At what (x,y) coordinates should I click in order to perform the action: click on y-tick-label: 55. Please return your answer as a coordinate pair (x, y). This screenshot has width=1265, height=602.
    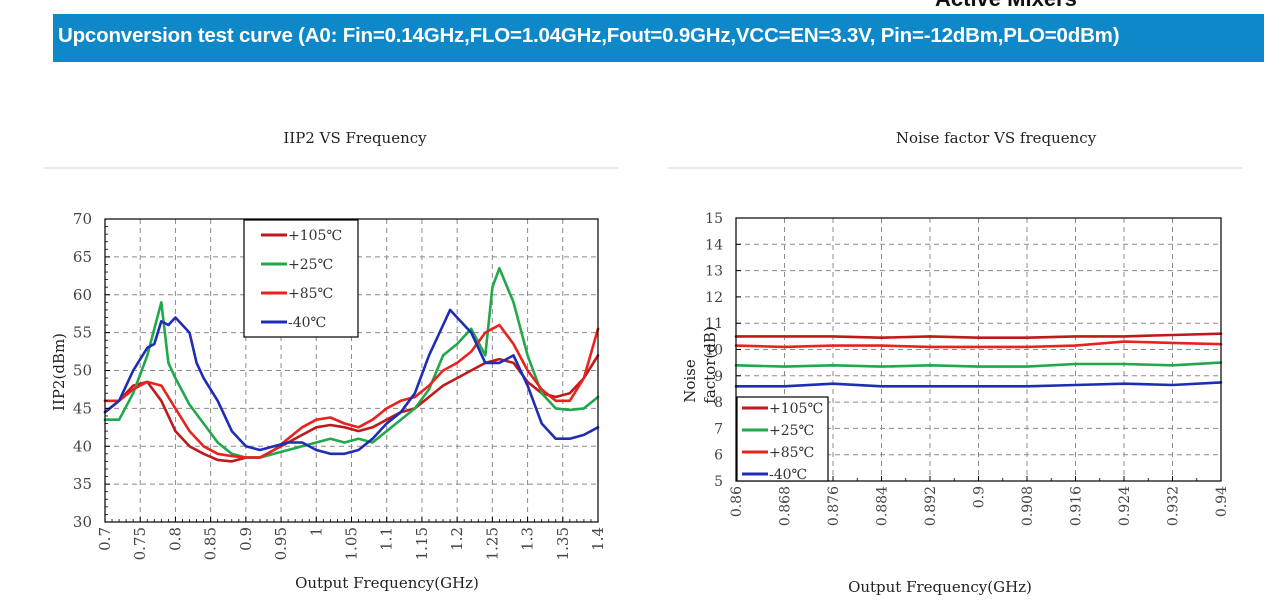
    Looking at the image, I should click on (82, 333).